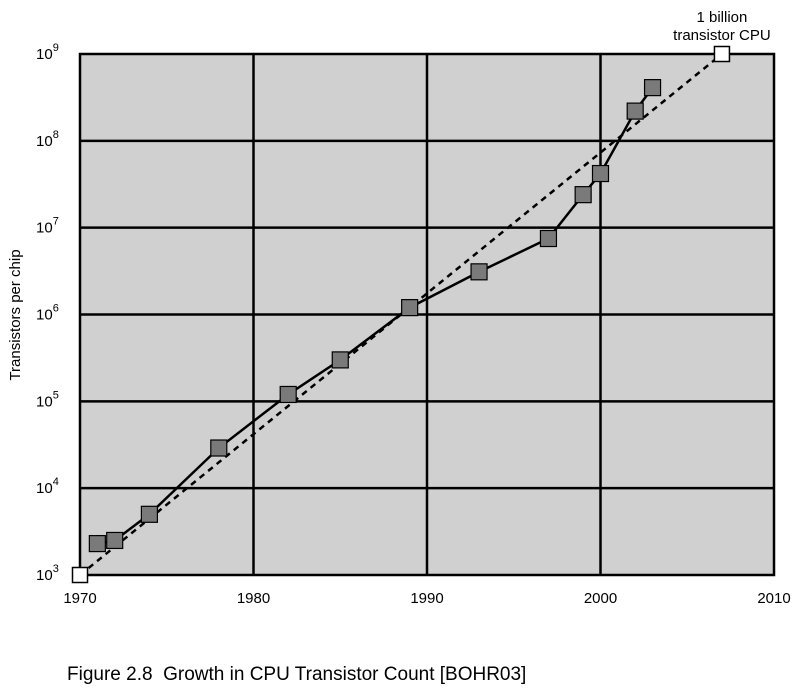  I want to click on y-tick-label: 10⁷, so click(47, 226).